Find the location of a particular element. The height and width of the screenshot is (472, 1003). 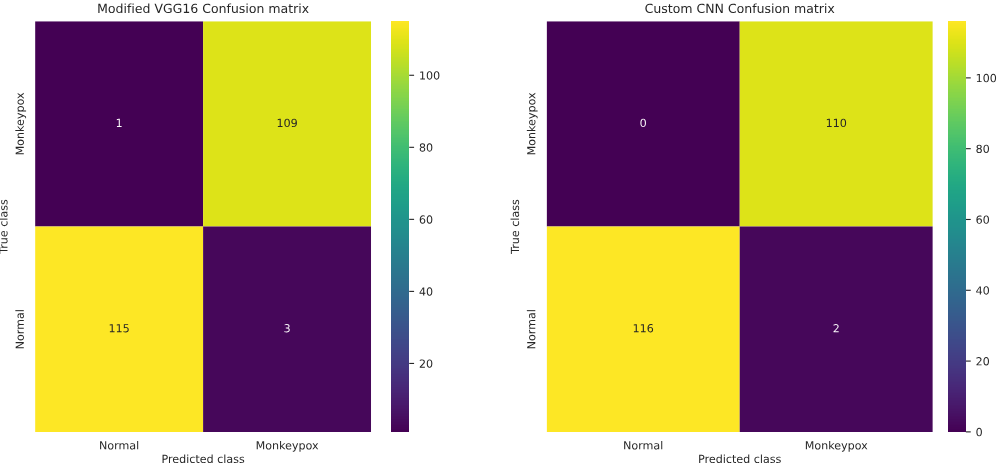

data-label: 109 is located at coordinates (287, 123).